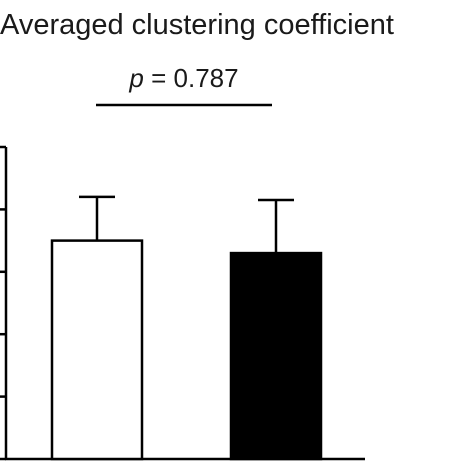 The image size is (474, 474). Describe the element at coordinates (197, 25) in the screenshot. I see `chart-title: Averaged clustering coefficient` at that location.